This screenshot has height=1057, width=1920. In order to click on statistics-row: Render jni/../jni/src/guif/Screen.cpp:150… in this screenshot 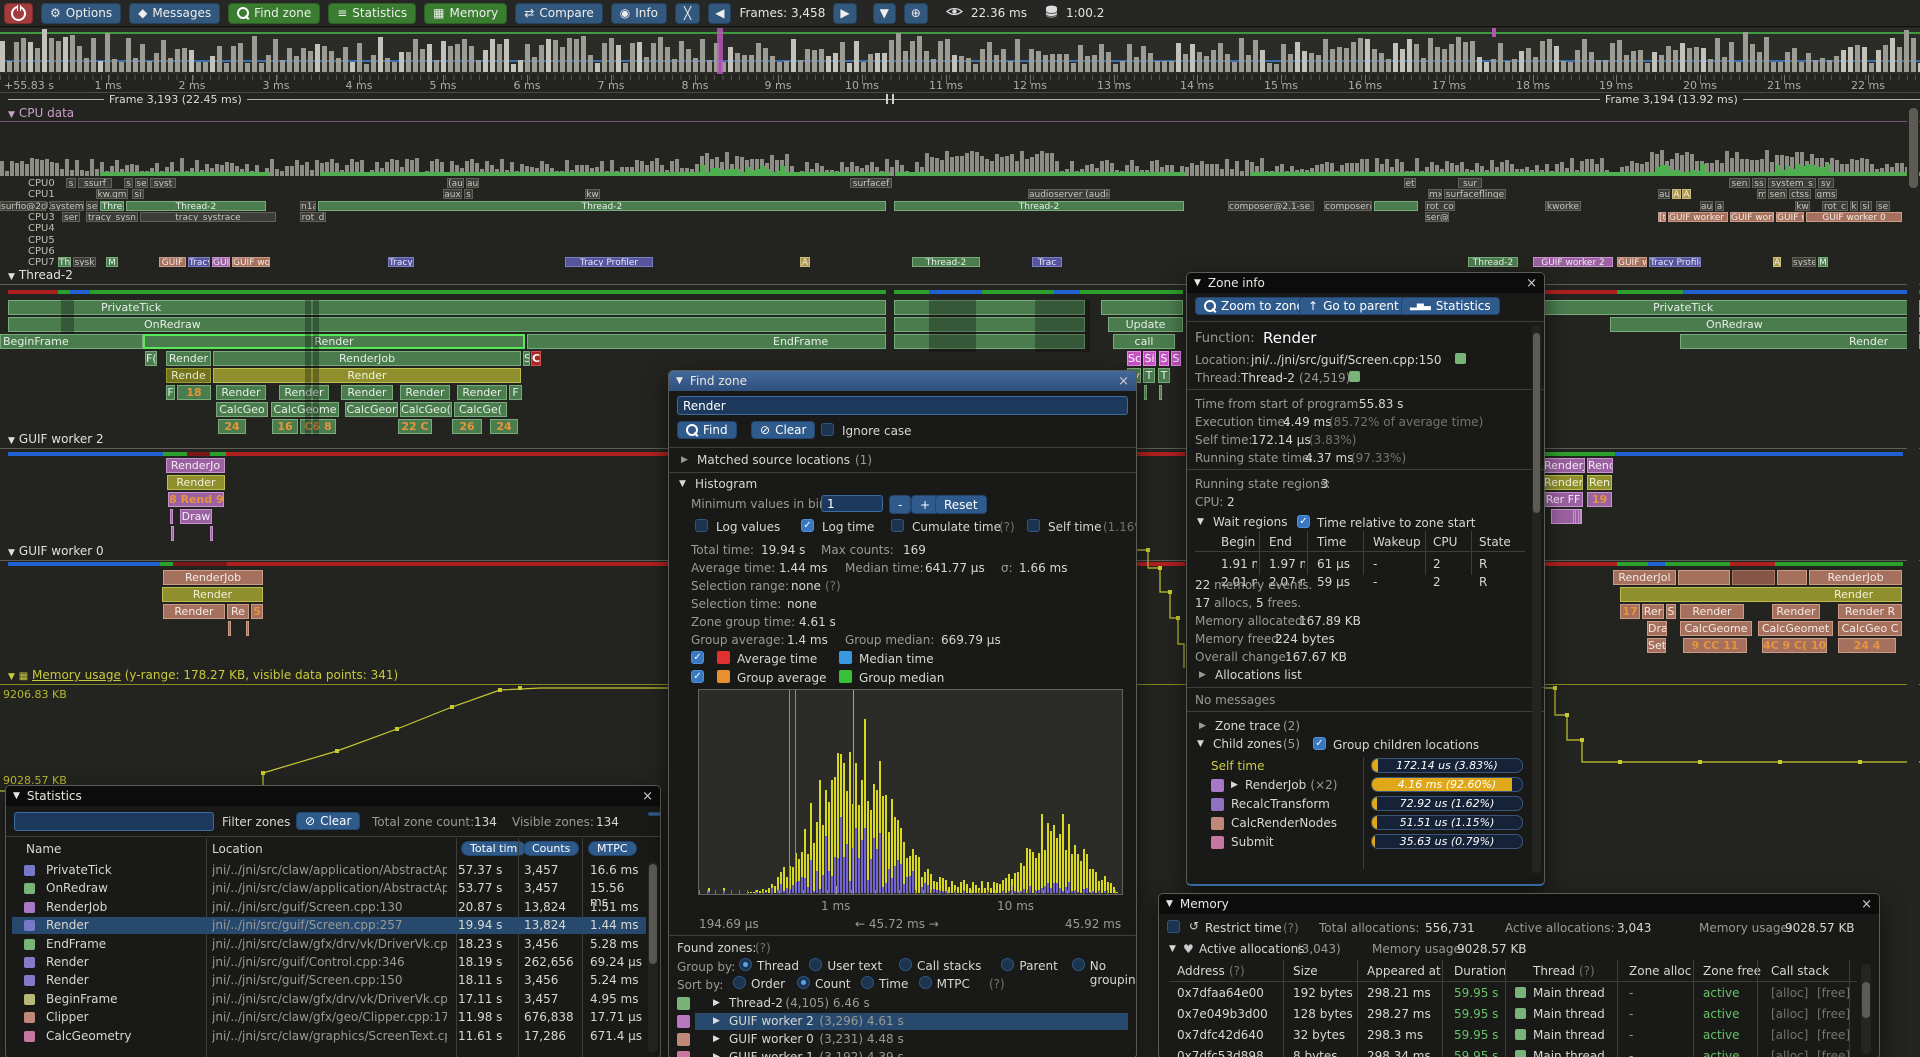, I will do `click(329, 980)`.